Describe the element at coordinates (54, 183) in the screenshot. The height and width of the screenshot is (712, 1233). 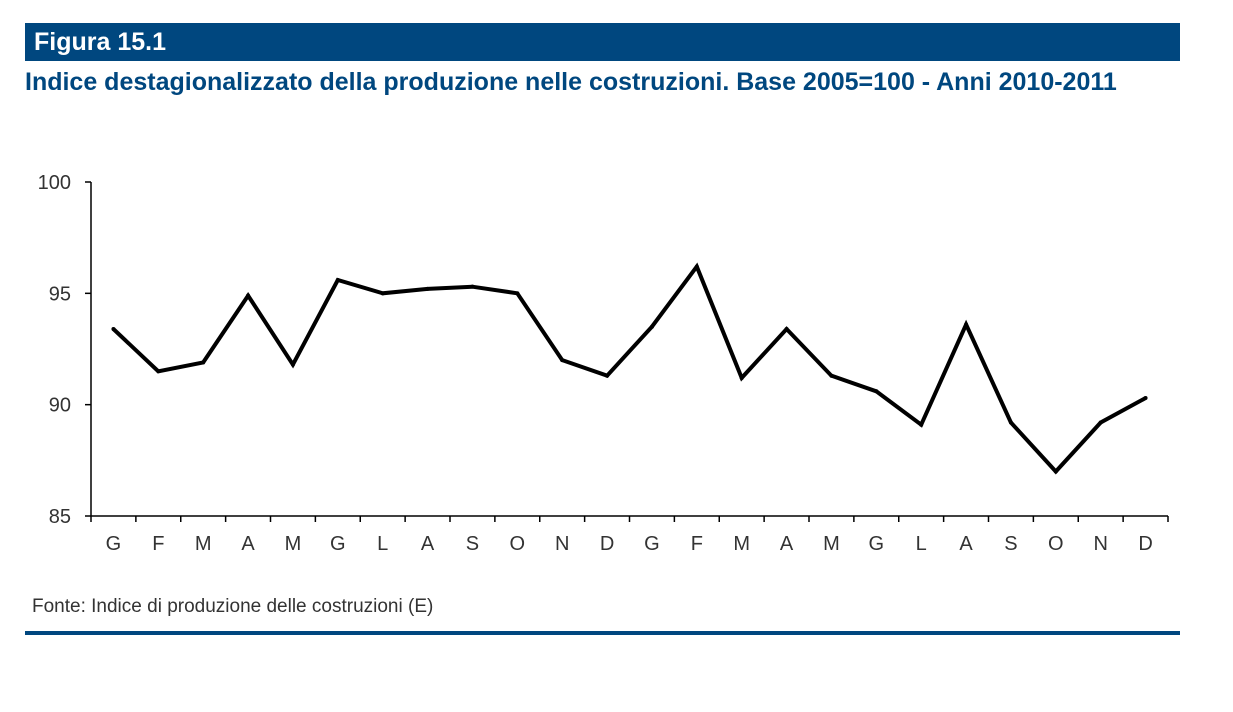
I see `y-tick-label: 100` at that location.